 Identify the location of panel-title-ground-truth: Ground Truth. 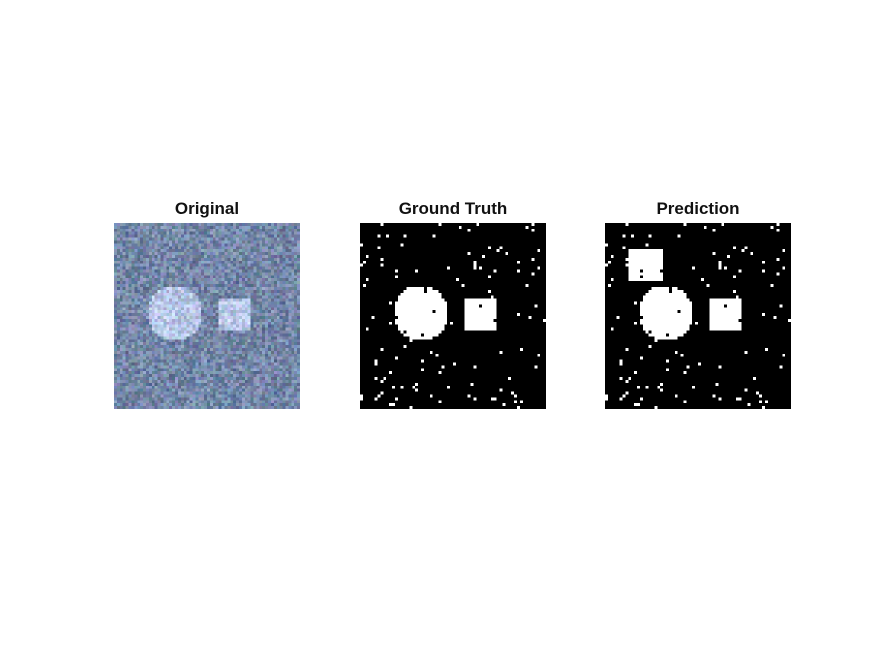
(453, 208).